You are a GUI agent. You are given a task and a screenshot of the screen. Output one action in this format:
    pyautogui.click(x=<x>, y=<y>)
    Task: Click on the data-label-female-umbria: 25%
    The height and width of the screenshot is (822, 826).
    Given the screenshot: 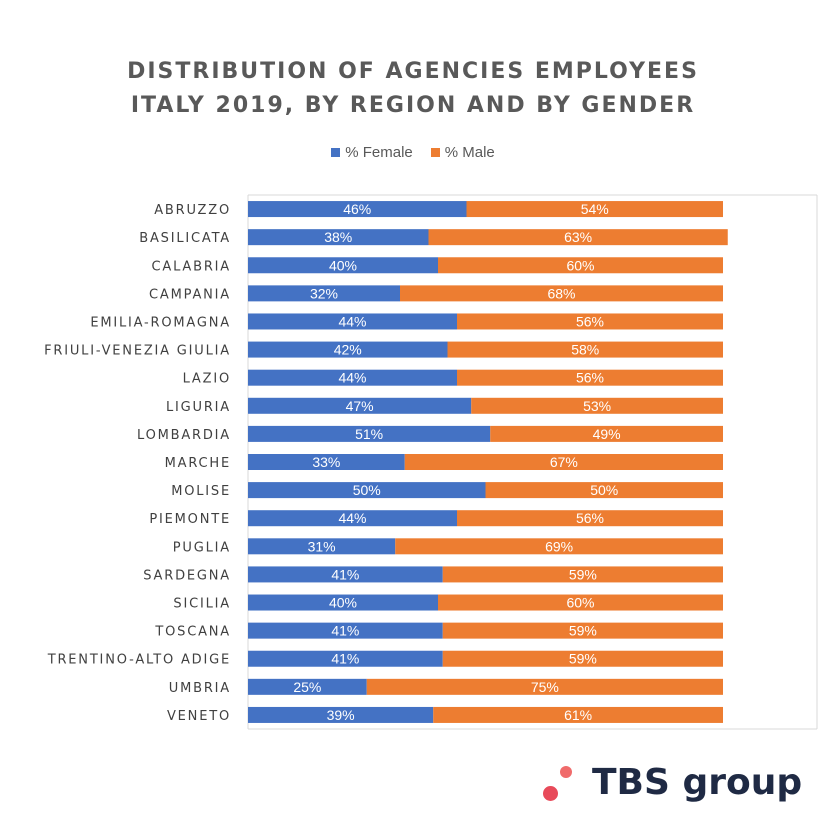 What is the action you would take?
    pyautogui.click(x=307, y=687)
    